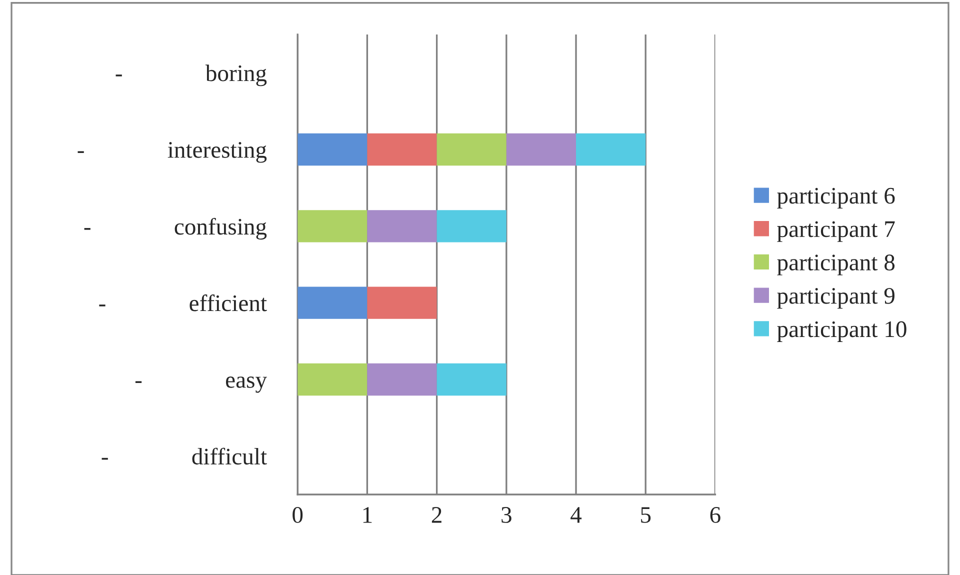 The image size is (960, 575). Describe the element at coordinates (175, 229) in the screenshot. I see `y-tick-label: - confusing` at that location.